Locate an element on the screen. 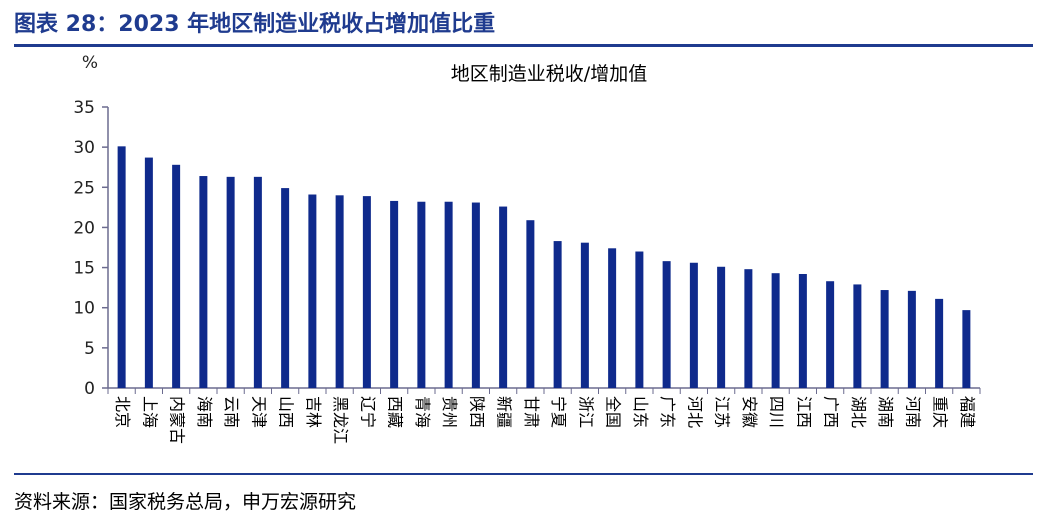  bar-安徽 is located at coordinates (748, 328).